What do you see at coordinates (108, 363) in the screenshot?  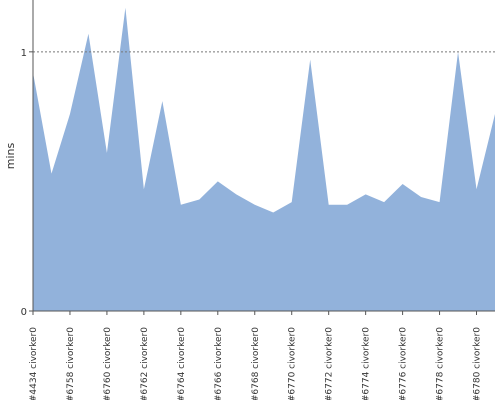 I see `x-tick-label-2: #6760 civorker0` at bounding box center [108, 363].